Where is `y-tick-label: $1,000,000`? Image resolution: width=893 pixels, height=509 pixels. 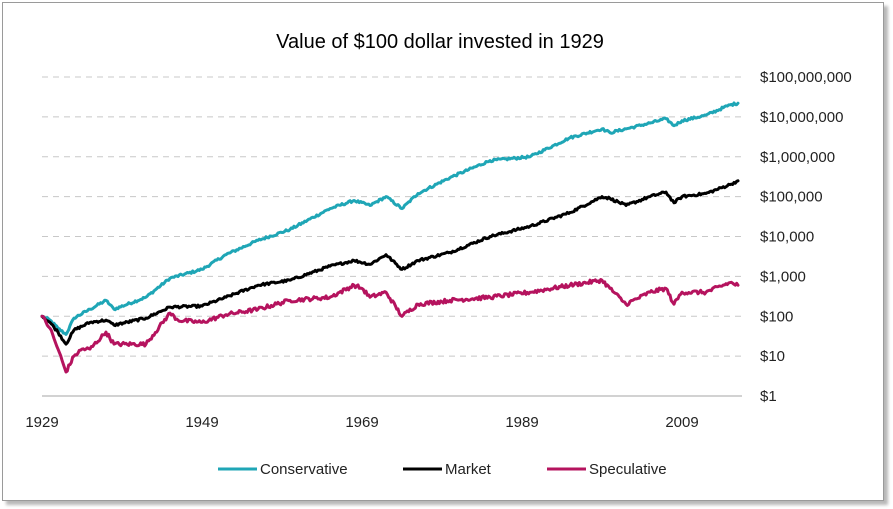
y-tick-label: $1,000,000 is located at coordinates (797, 157).